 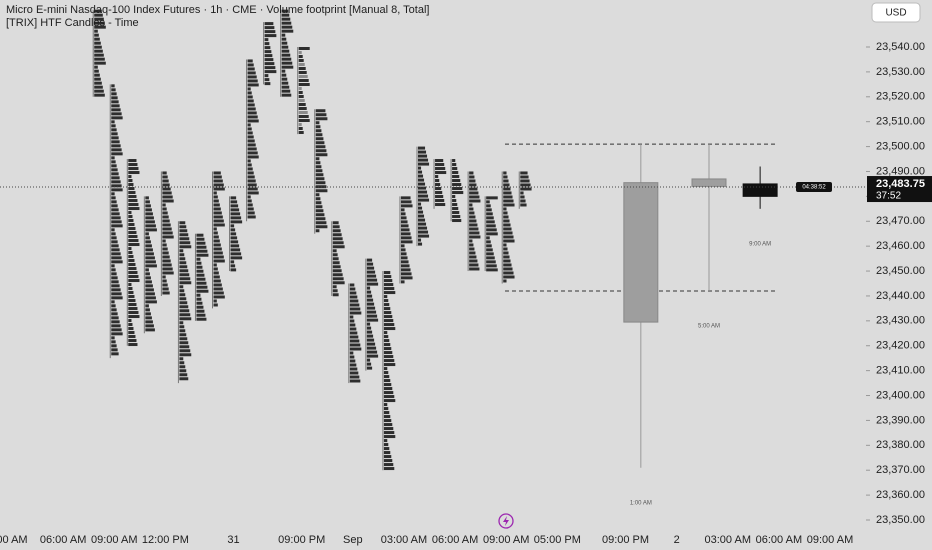 What do you see at coordinates (506, 521) in the screenshot?
I see `events-icon` at bounding box center [506, 521].